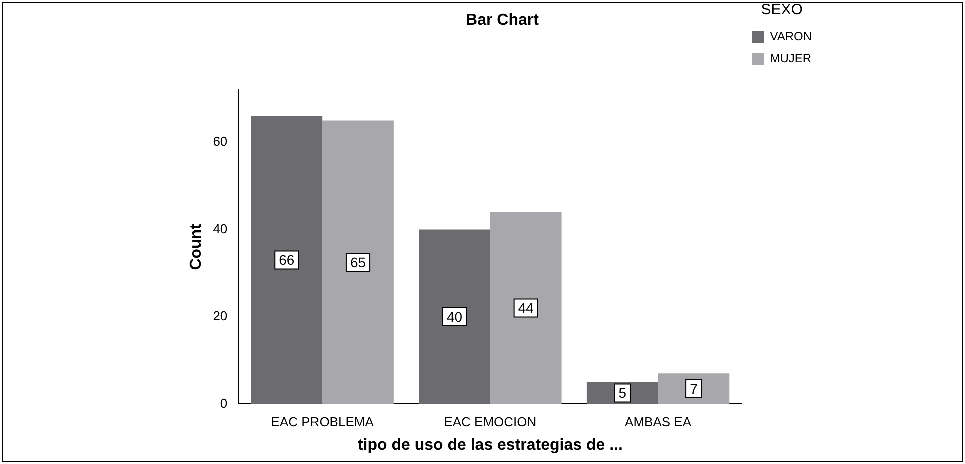  Describe the element at coordinates (782, 10) in the screenshot. I see `legend-title: SEXO` at that location.